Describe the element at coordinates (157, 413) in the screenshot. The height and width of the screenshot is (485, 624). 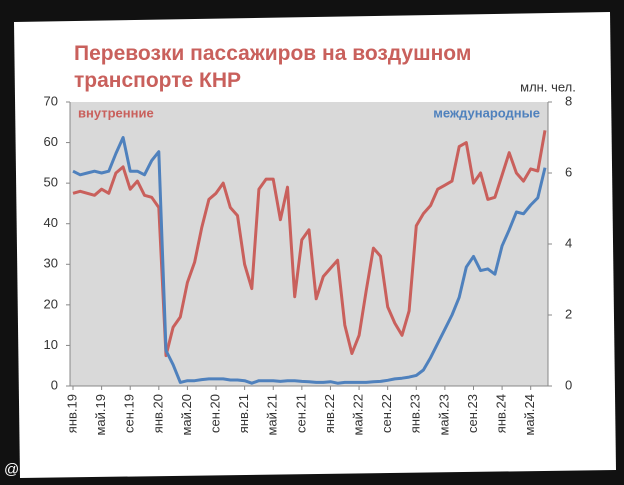
I see `x-tick-label: янв.20` at that location.